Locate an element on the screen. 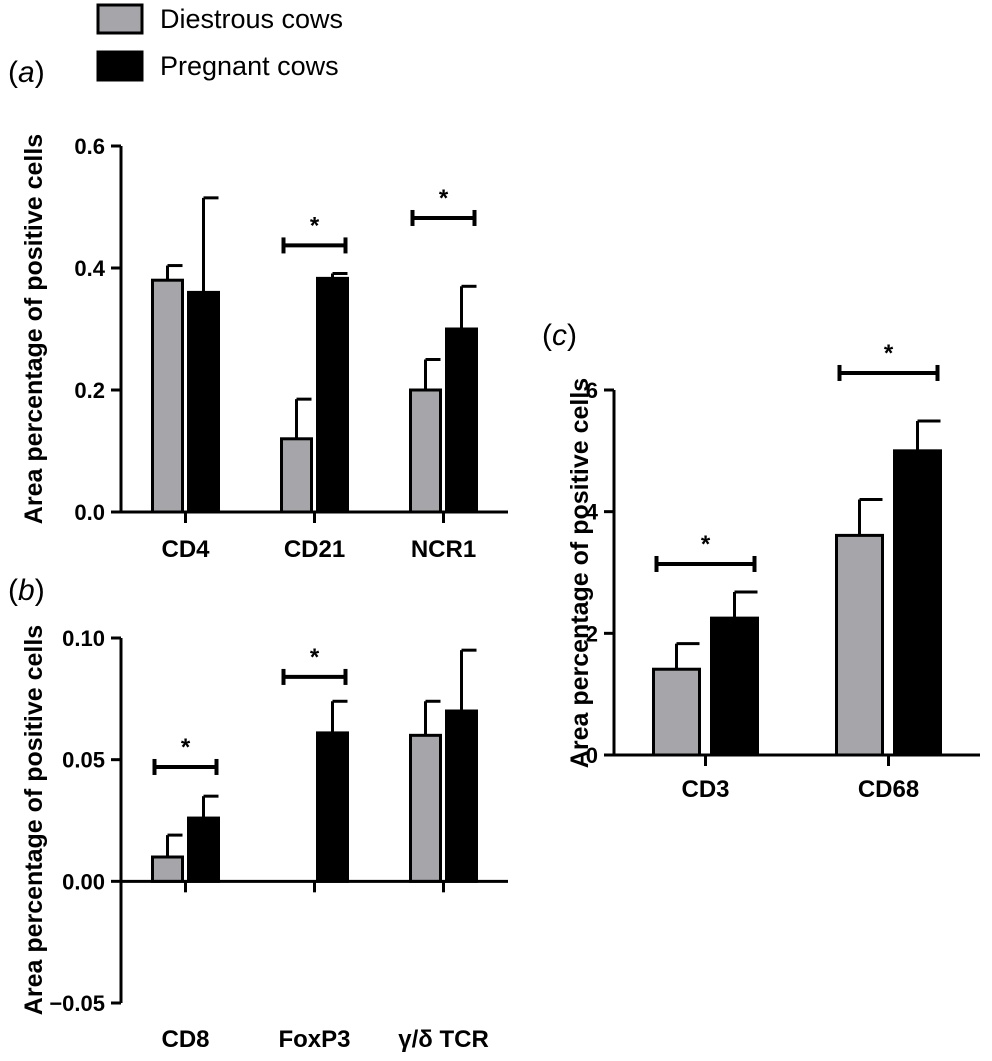 Image resolution: width=992 pixels, height=1061 pixels. legend-label-diestrous: Diestrous cows is located at coordinates (251, 19).